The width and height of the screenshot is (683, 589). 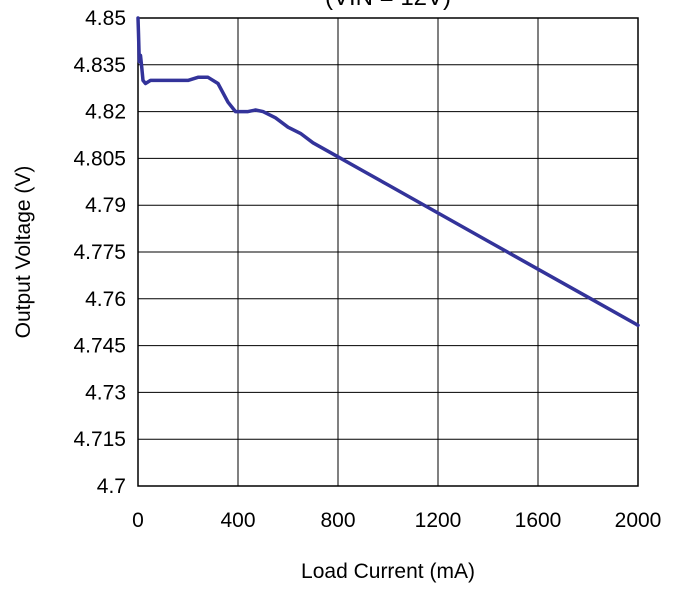 I want to click on chart-title: (VIN = 12V), so click(x=388, y=5).